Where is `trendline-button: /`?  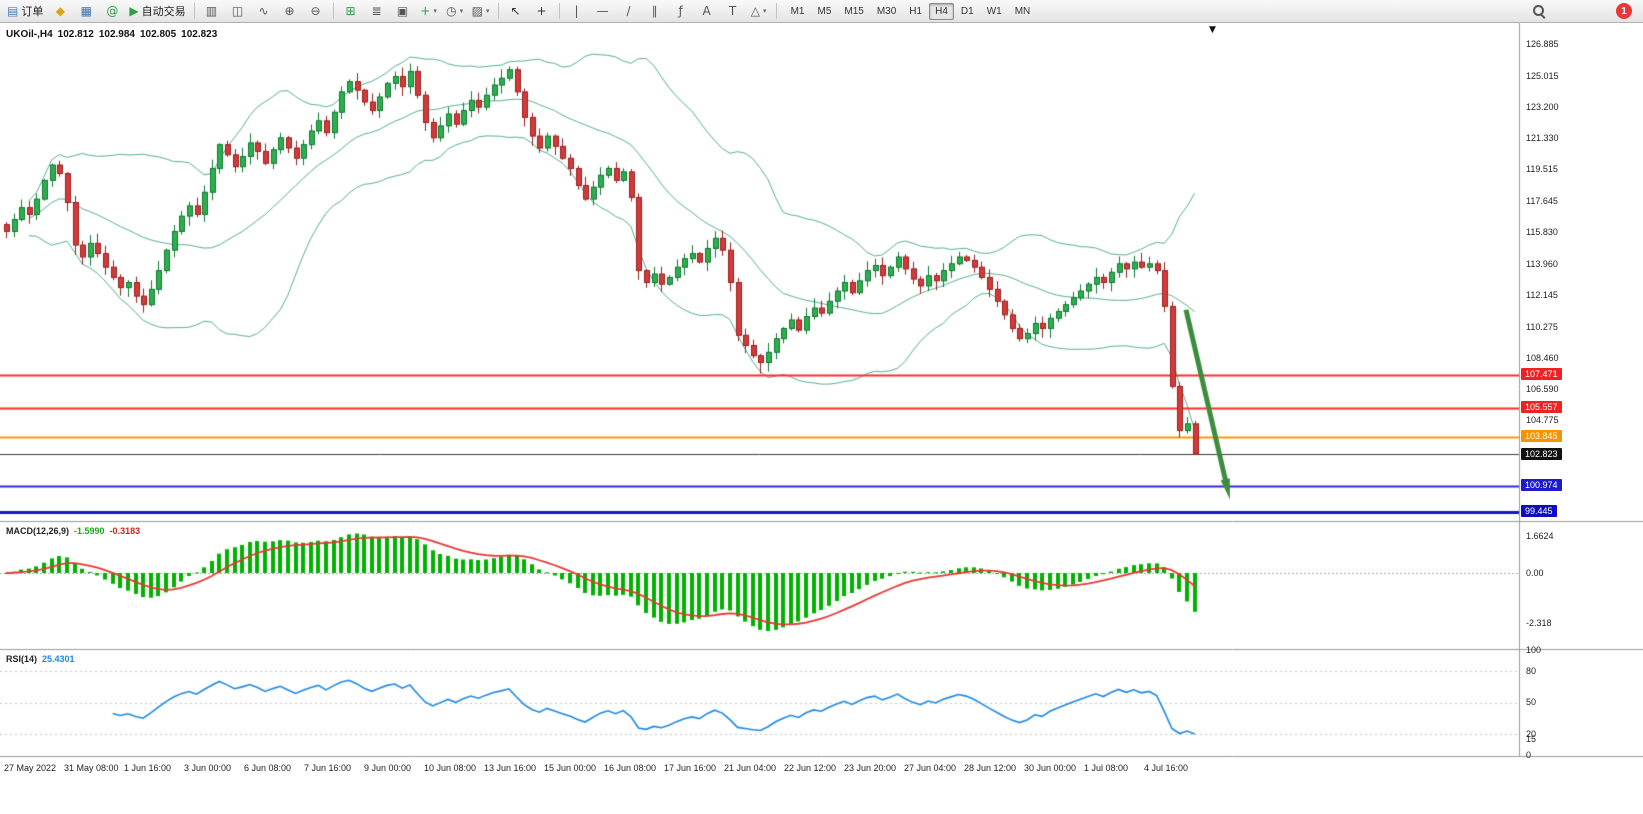 trendline-button: / is located at coordinates (629, 11).